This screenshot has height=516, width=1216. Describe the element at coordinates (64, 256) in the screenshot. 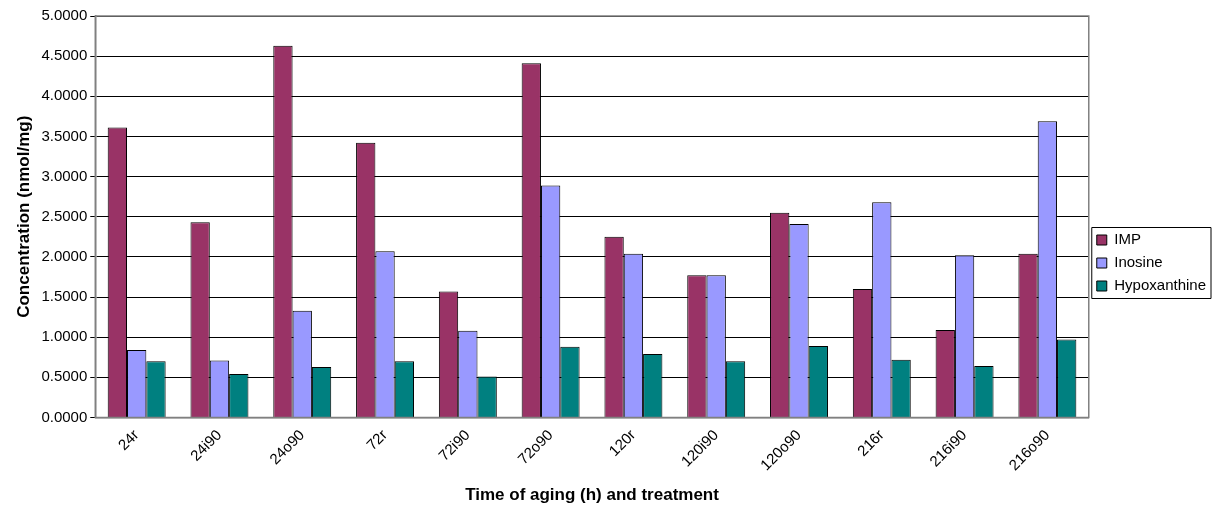

I see `y-tick-label: 2.0000` at that location.